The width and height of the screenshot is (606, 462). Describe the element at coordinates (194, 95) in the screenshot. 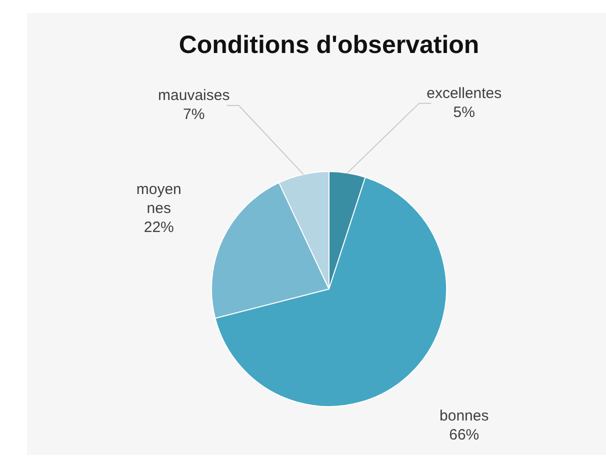

I see `slice-label: mauvaises` at that location.